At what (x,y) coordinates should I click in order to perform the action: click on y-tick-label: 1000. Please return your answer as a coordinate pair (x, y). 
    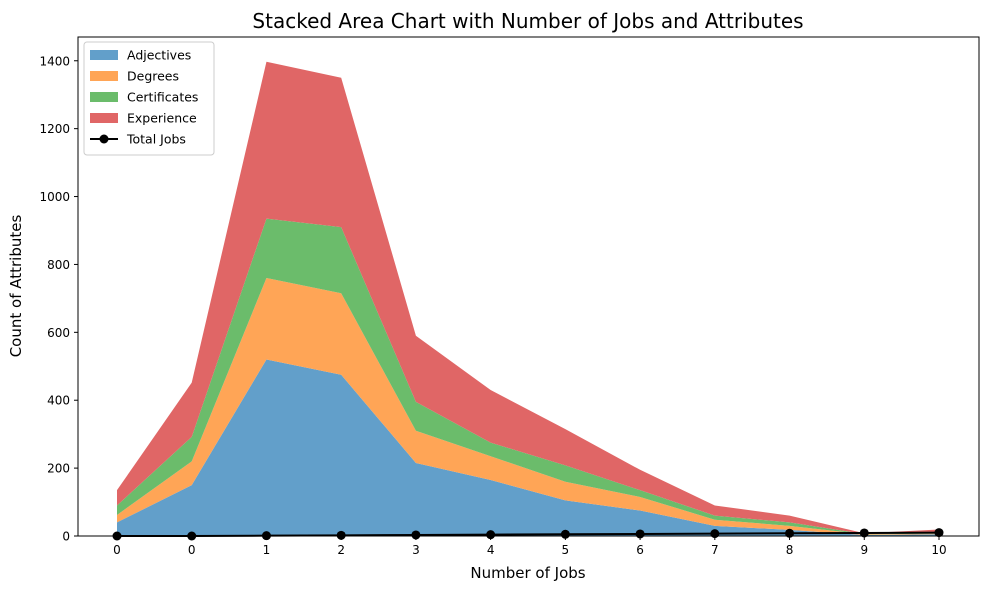
    Looking at the image, I should click on (54, 197).